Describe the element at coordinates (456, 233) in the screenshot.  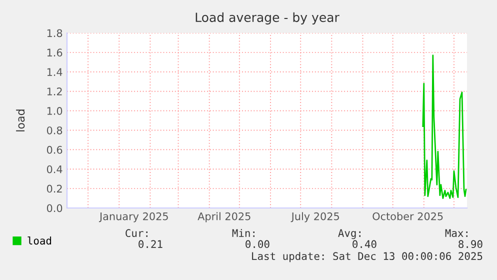
I see `text: Max:` at that location.